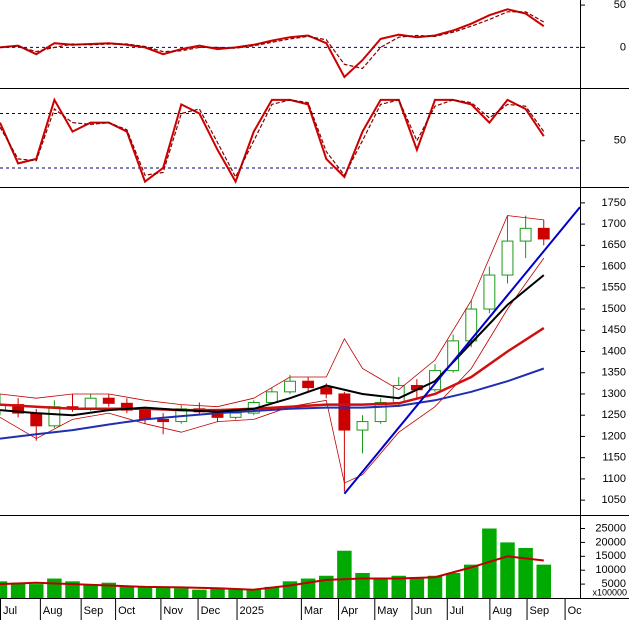  I want to click on y-tick-label: 10000, so click(610, 570).